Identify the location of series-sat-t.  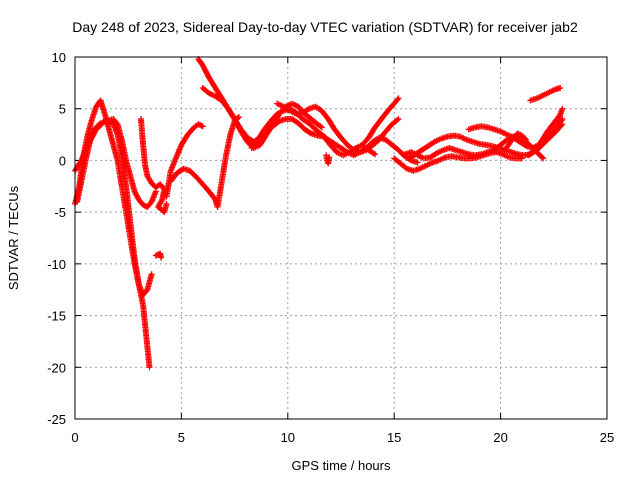
(545, 132).